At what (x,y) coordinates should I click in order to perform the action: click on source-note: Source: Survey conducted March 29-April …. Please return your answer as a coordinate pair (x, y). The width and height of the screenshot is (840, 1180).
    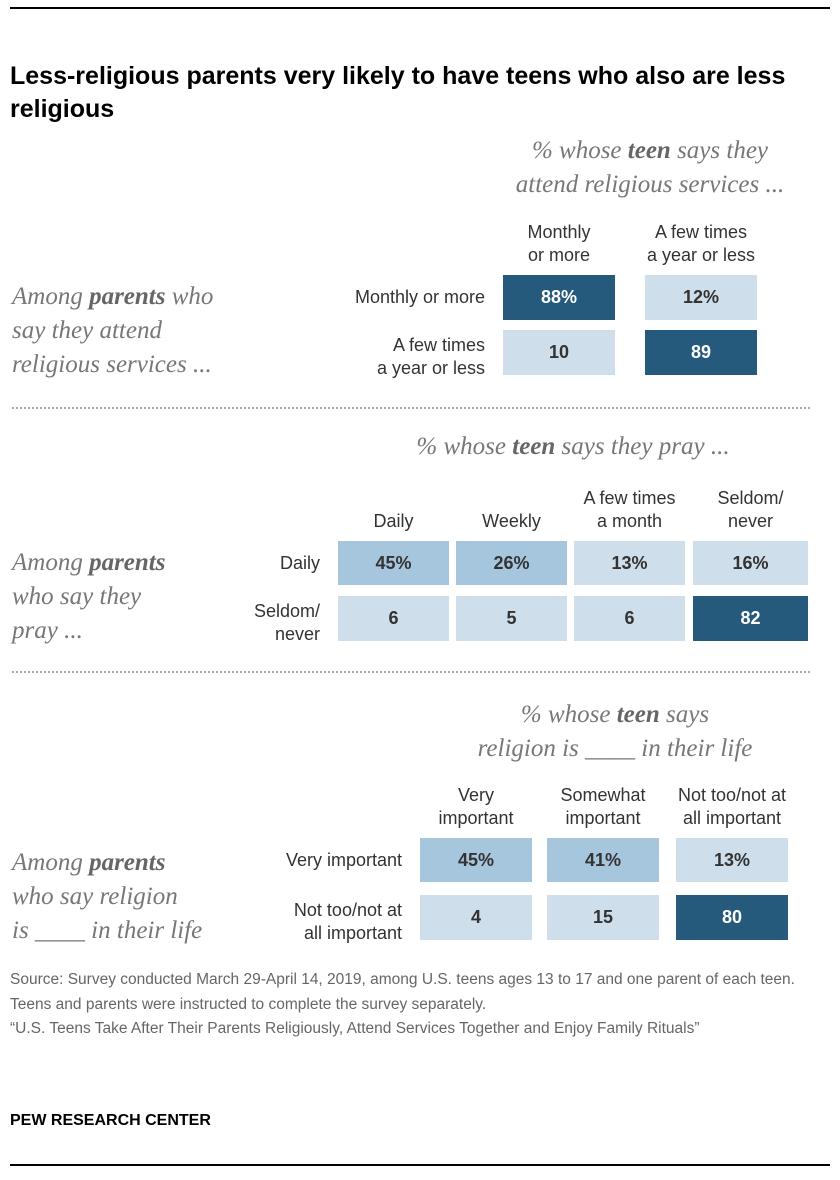
    Looking at the image, I should click on (402, 992).